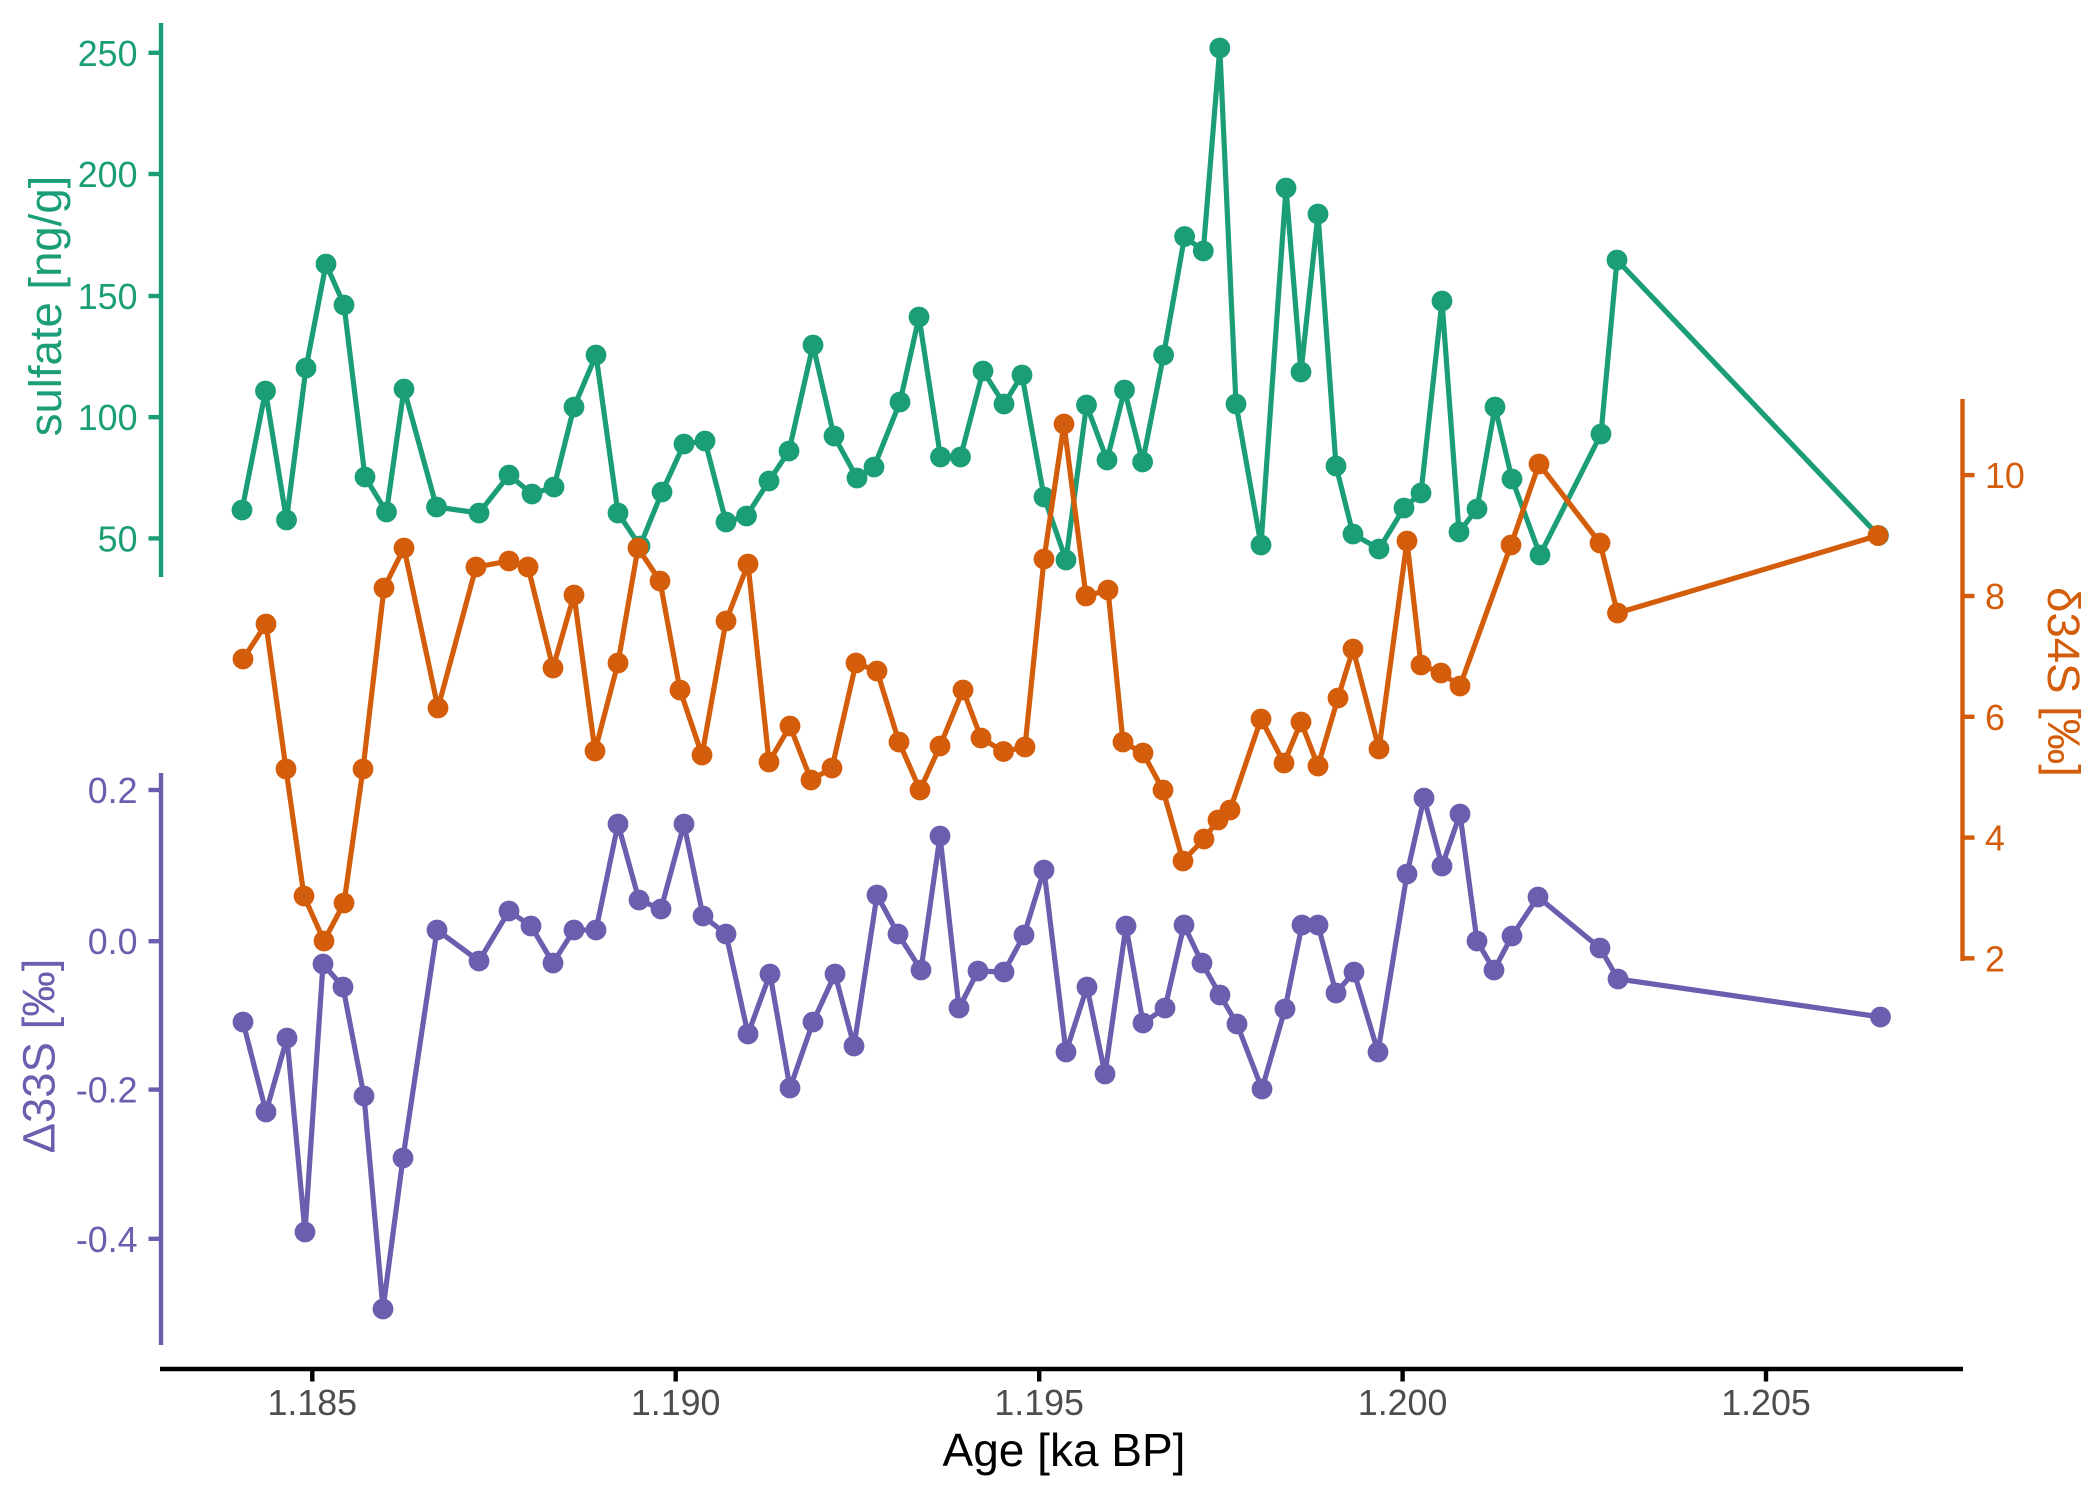  I want to click on svg-text: 8, so click(1995, 597).